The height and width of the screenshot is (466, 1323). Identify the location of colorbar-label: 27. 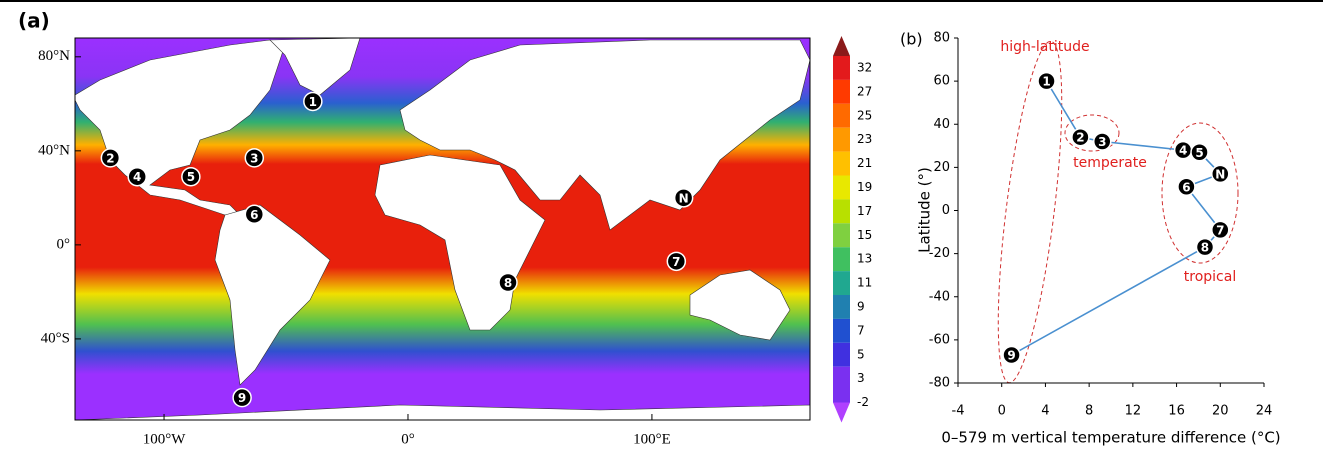
(864, 91).